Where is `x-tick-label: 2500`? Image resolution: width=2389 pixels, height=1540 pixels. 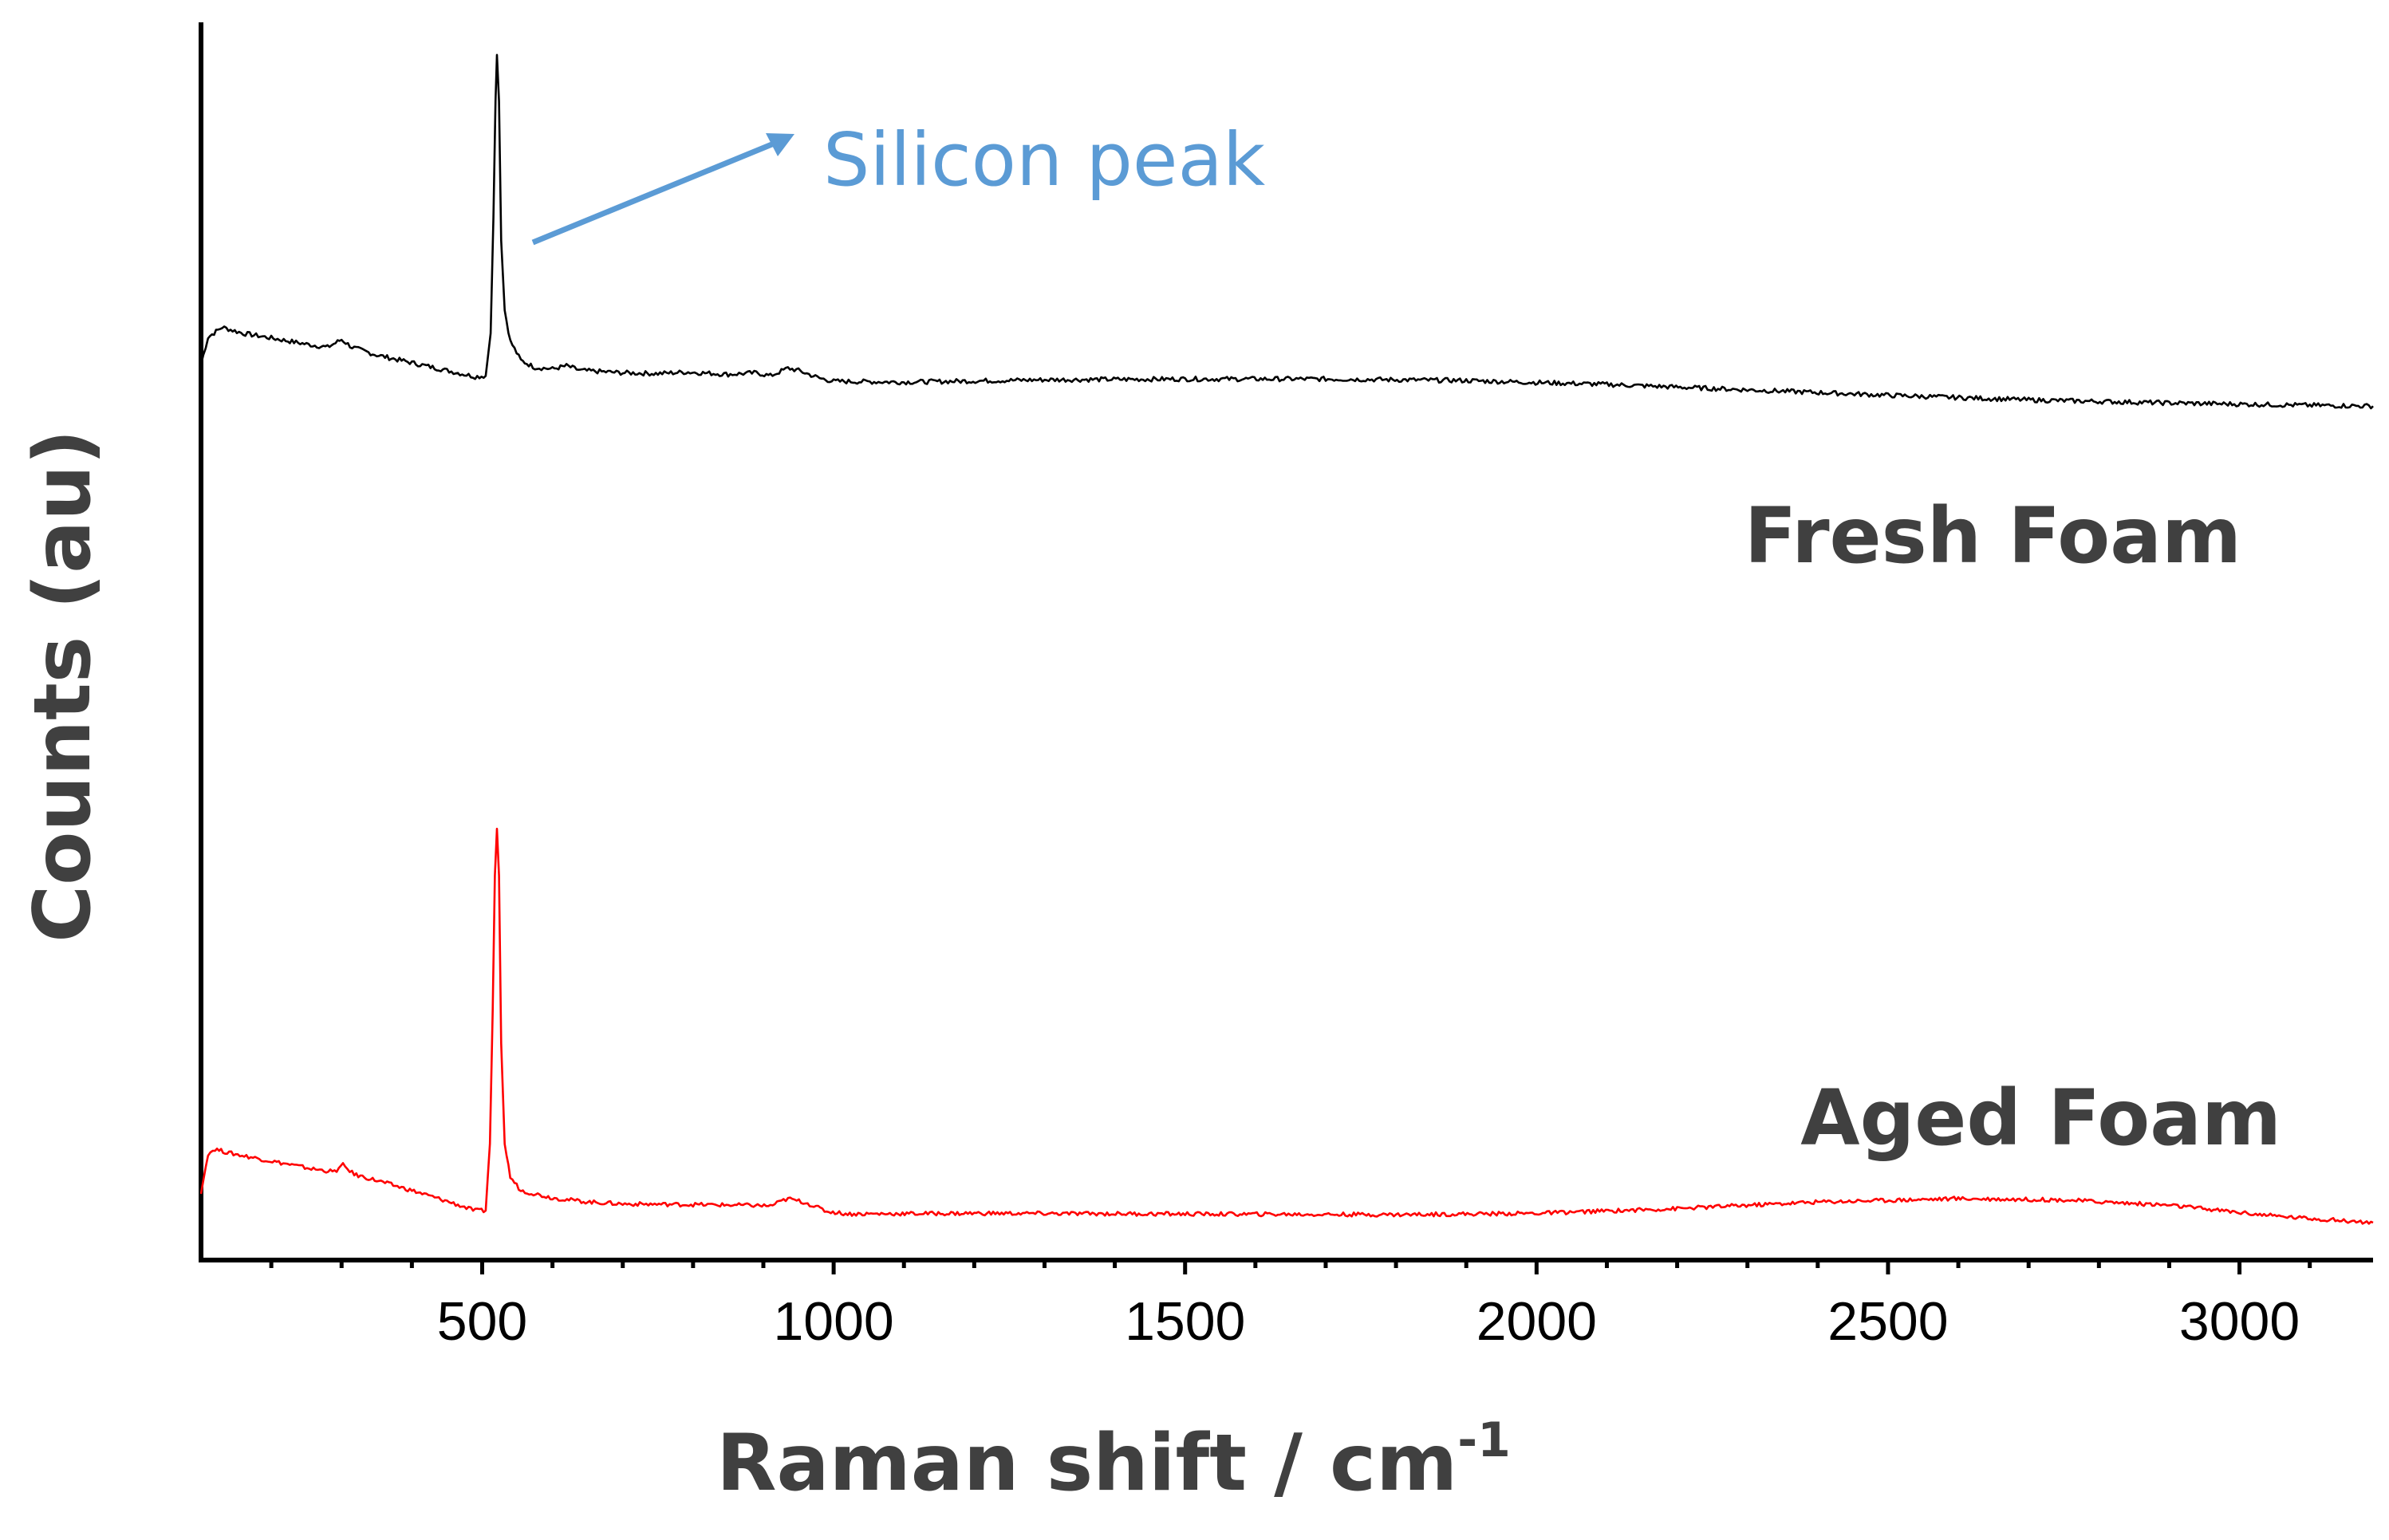
x-tick-label: 2500 is located at coordinates (1888, 1321).